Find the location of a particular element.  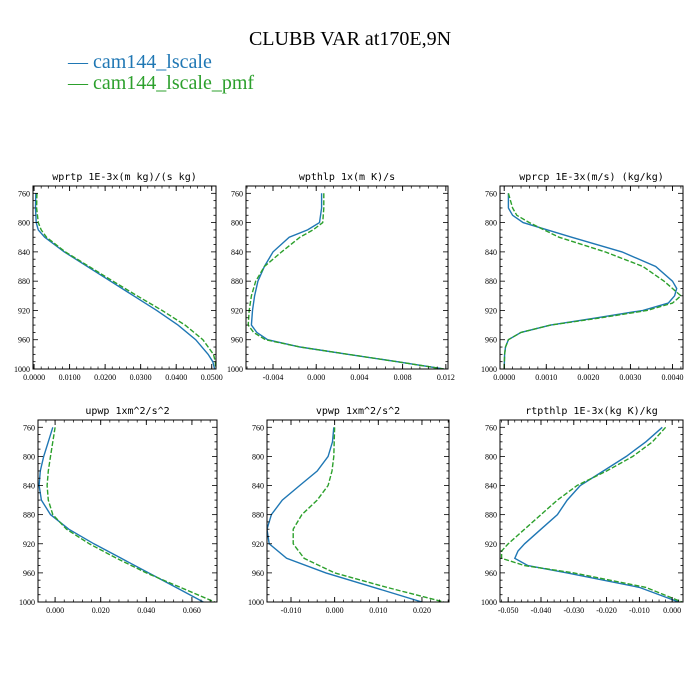

legend-label: cam144_lscale_pmf is located at coordinates (174, 83).